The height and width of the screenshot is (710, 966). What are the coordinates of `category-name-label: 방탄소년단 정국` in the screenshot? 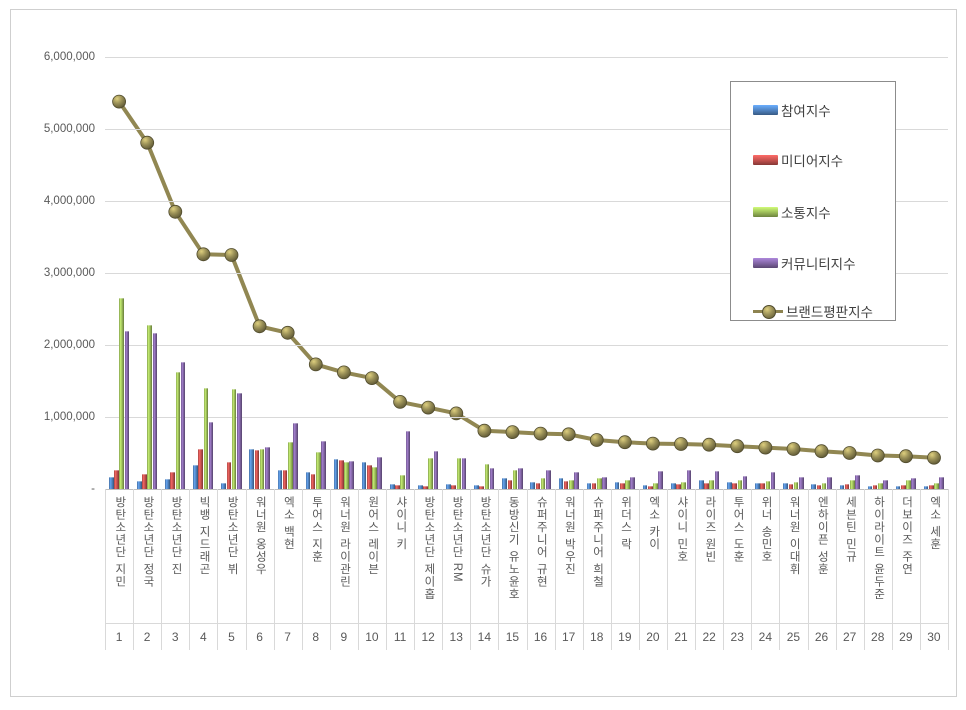 It's located at (147, 542).